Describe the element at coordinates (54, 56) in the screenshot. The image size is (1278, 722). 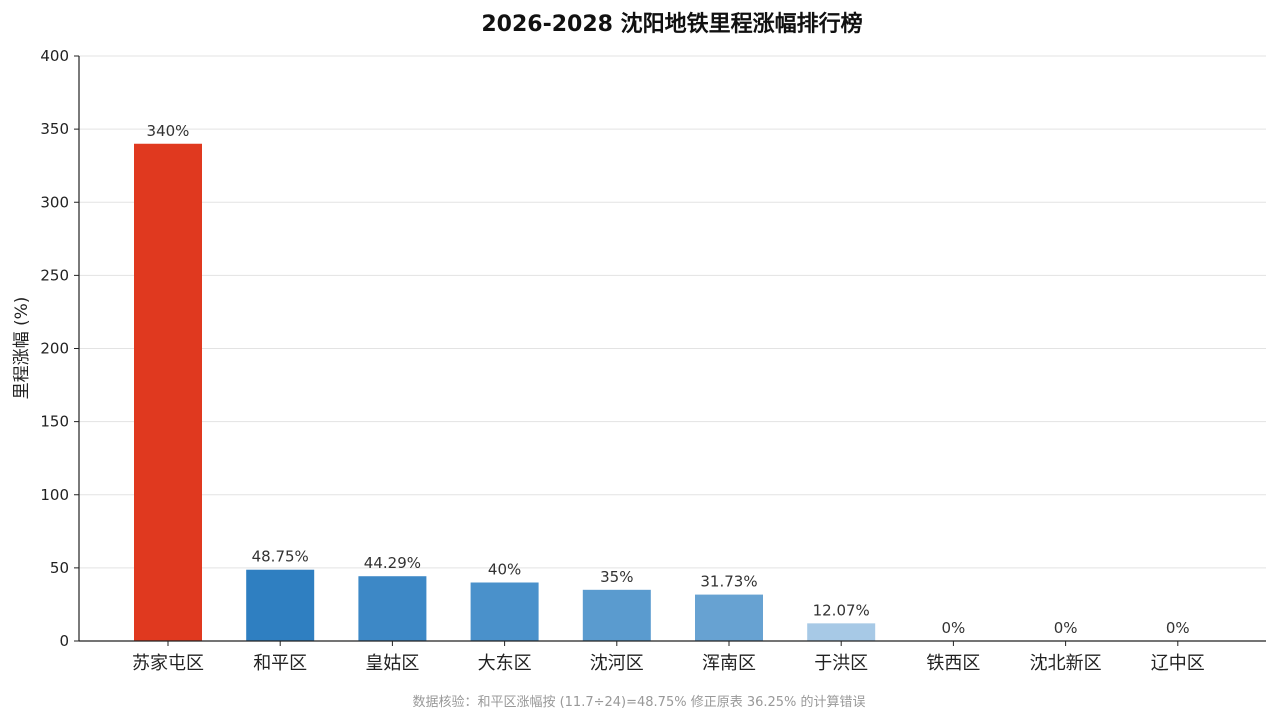
I see `y-tick-label: 400` at that location.